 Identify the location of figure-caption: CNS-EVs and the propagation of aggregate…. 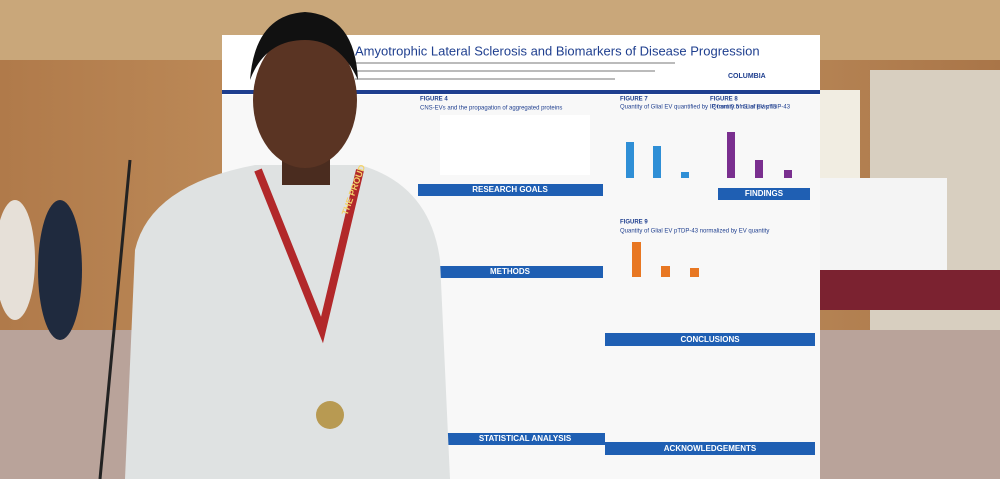
(491, 109).